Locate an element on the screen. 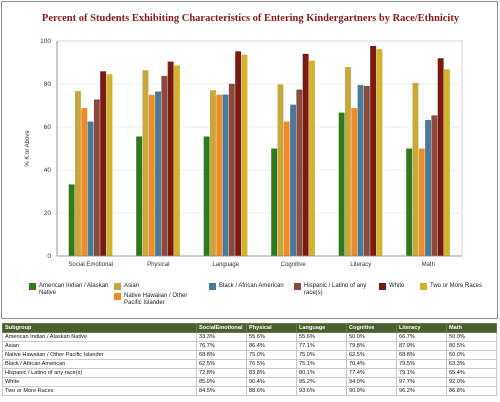  table-cell: 76.5% is located at coordinates (271, 364).